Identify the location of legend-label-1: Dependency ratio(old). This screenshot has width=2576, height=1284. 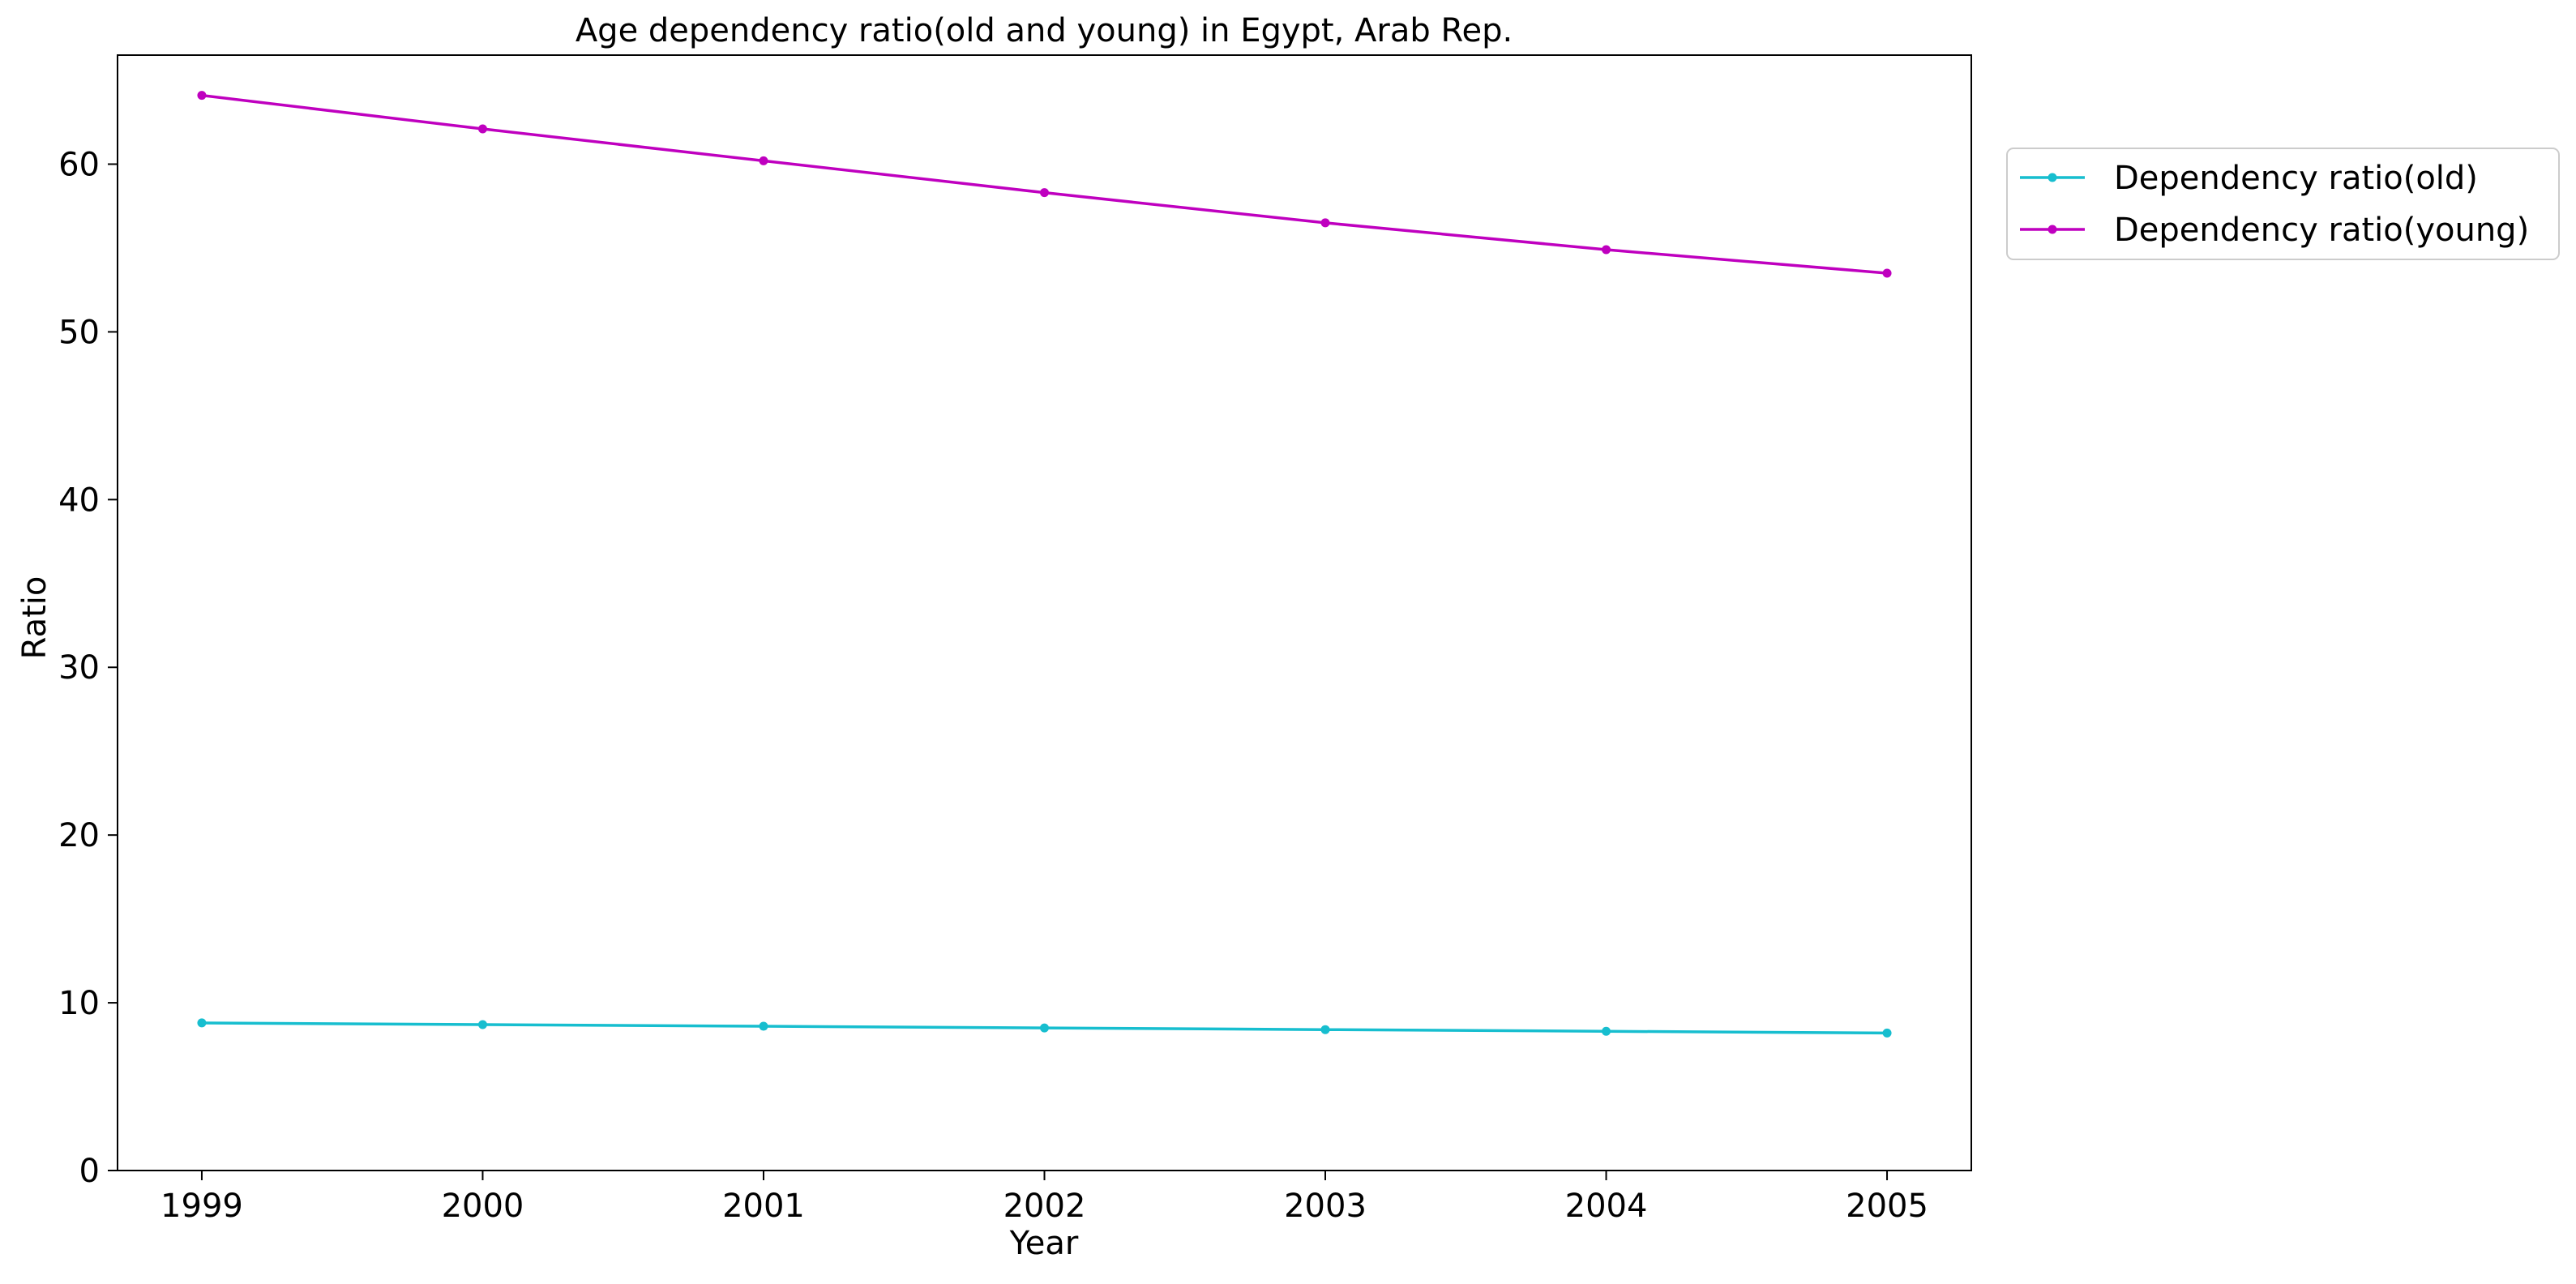
(2296, 178).